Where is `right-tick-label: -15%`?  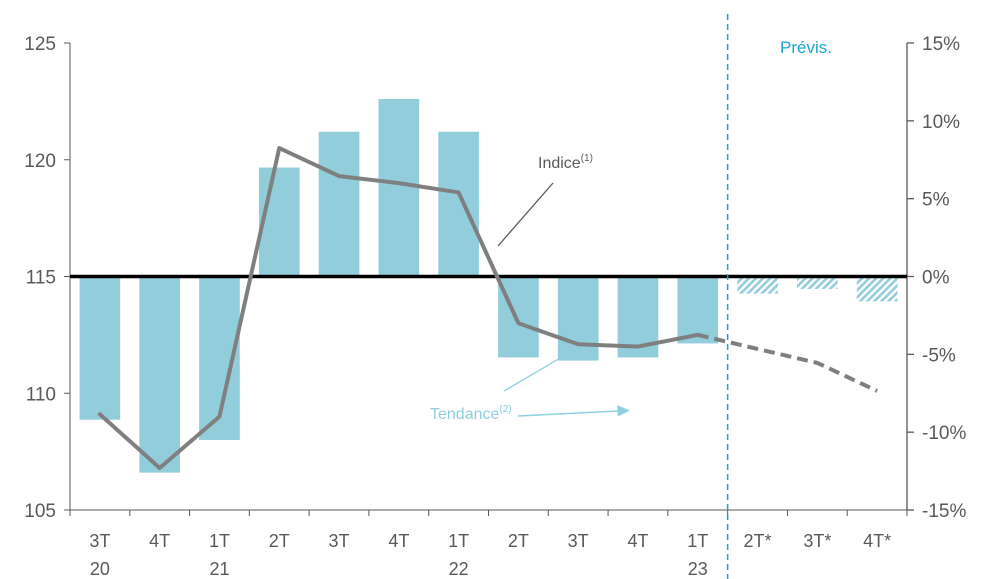 right-tick-label: -15% is located at coordinates (944, 511).